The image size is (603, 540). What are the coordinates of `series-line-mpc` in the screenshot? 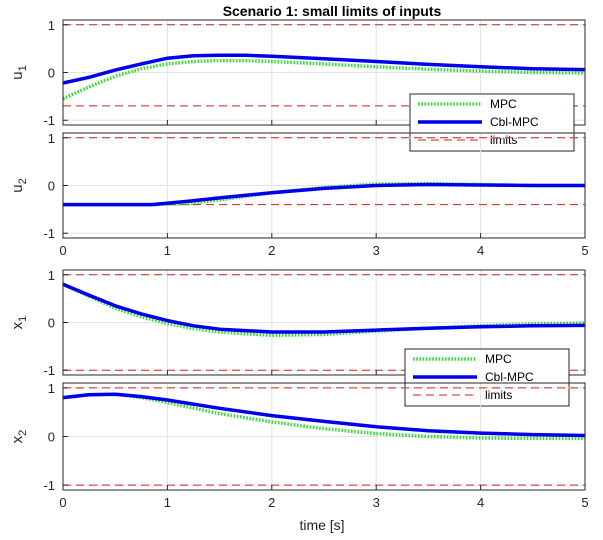 It's located at (324, 79).